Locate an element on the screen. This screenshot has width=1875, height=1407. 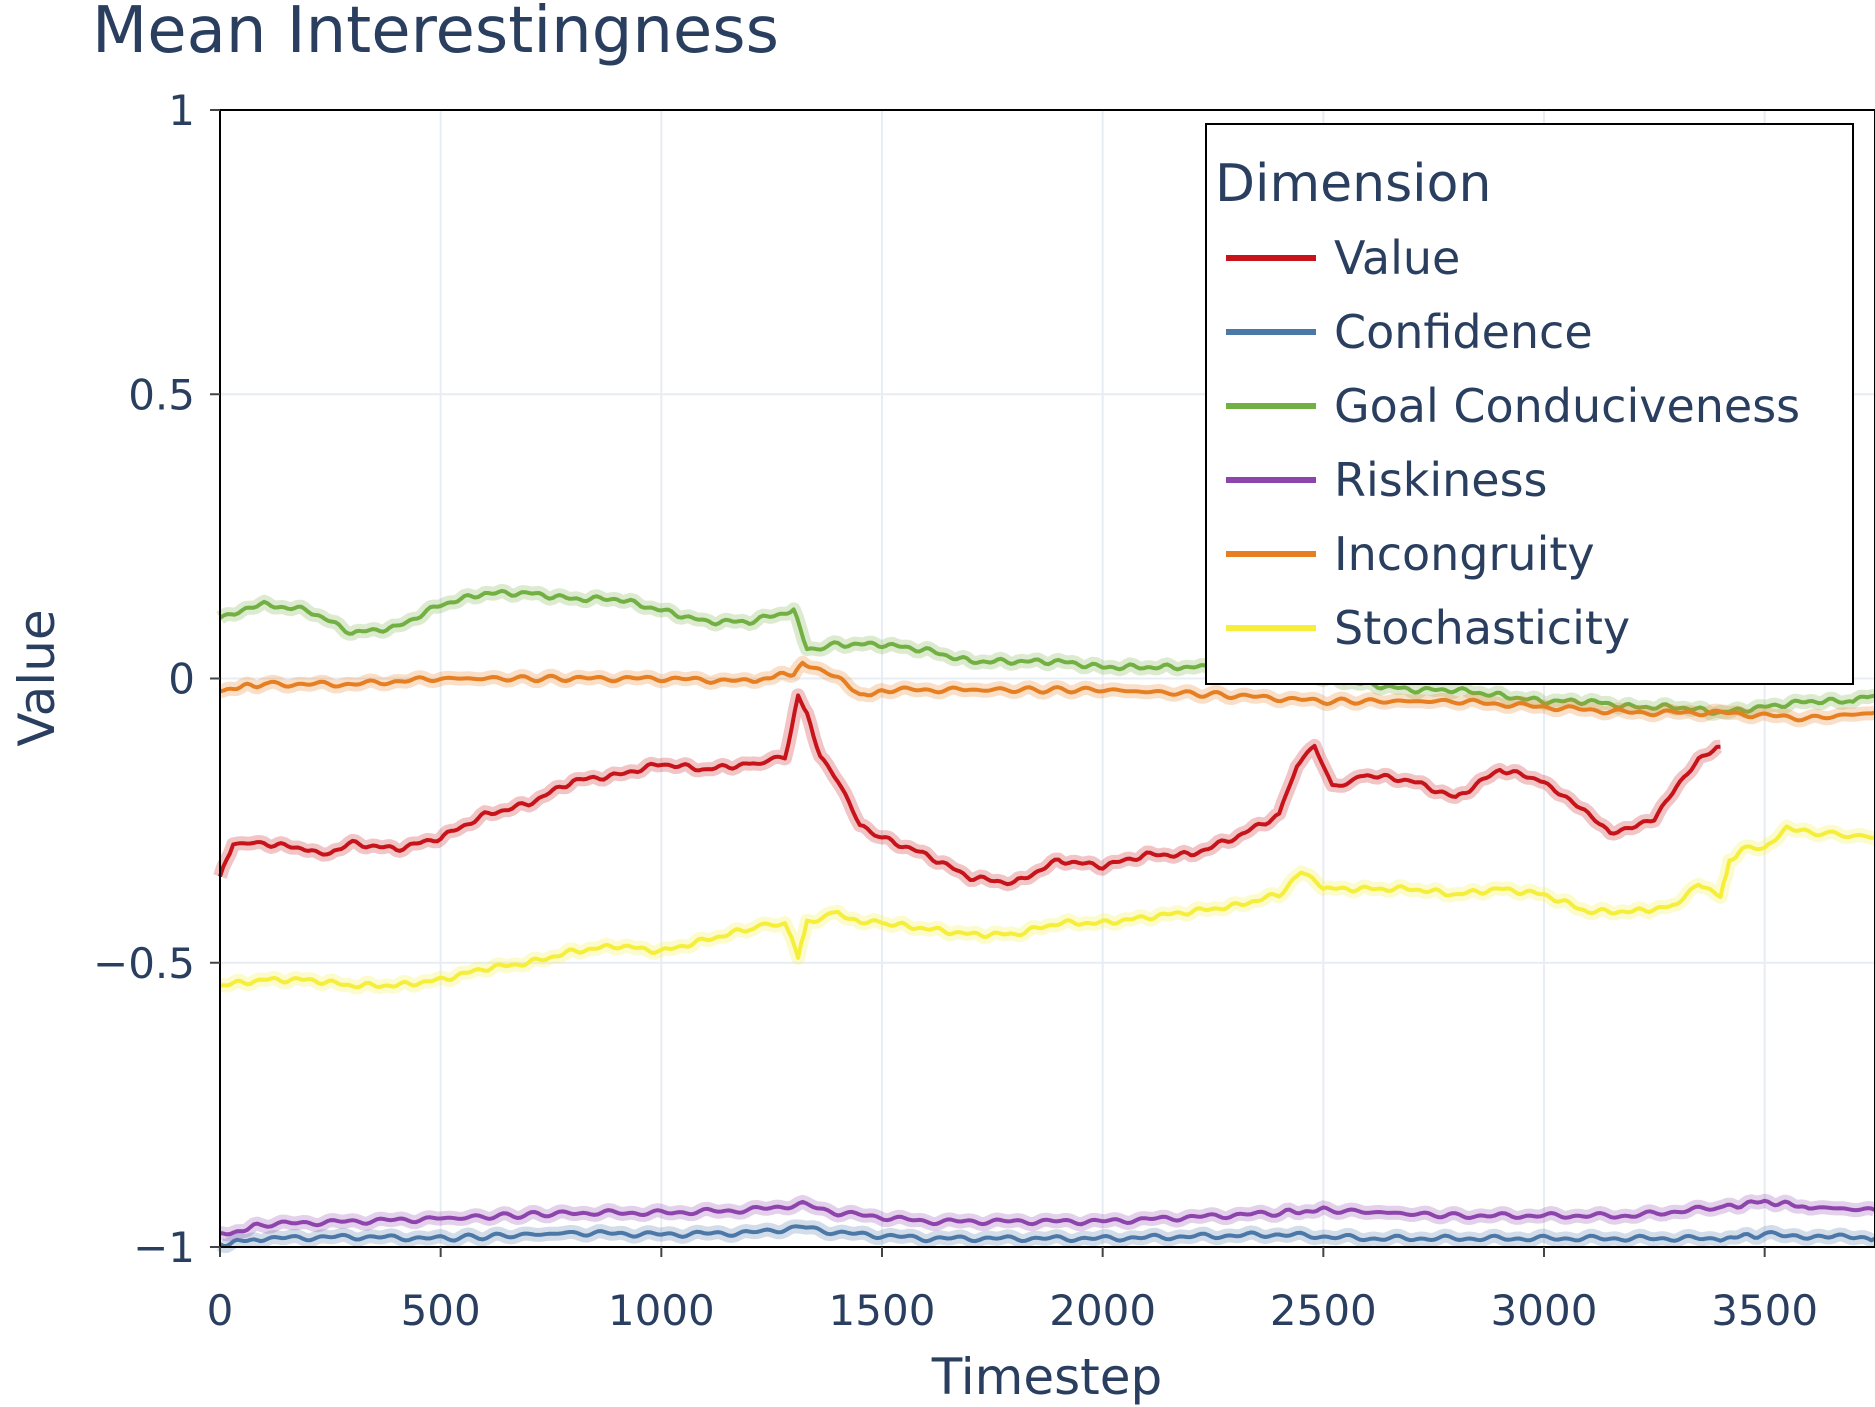
legend-label: Incongruity is located at coordinates (1464, 554).